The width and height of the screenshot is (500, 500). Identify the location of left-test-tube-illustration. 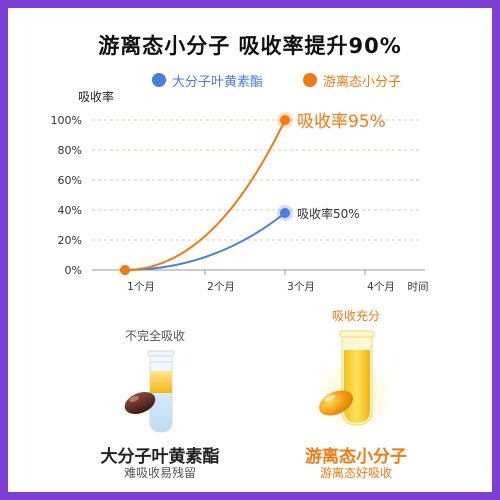
(149, 391).